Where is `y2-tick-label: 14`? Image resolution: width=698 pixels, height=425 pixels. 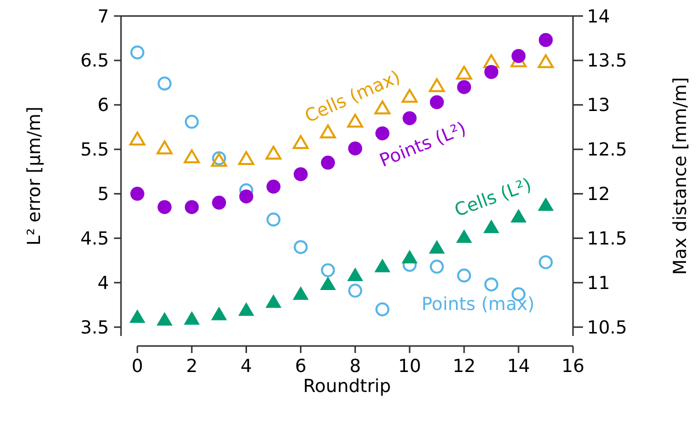
y2-tick-label: 14 is located at coordinates (598, 17).